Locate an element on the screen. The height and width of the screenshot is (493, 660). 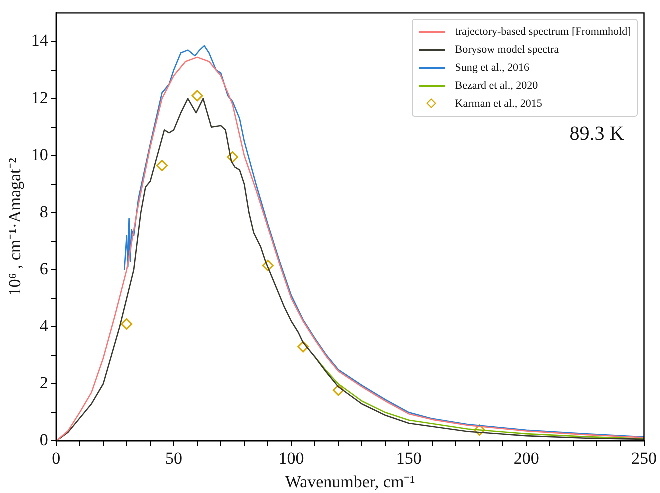
legend-label: Sung et al., 2016 is located at coordinates (492, 68).